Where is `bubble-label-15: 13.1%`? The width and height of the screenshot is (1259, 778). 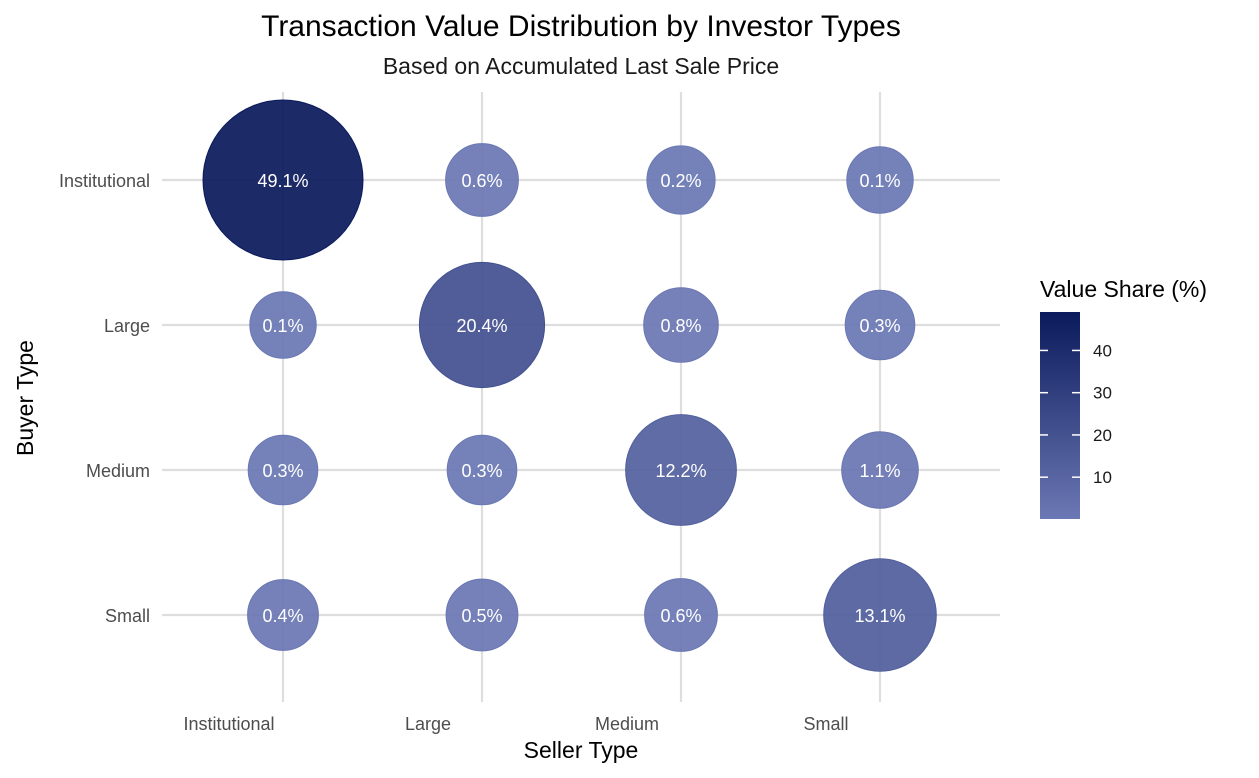
bubble-label-15: 13.1% is located at coordinates (879, 616).